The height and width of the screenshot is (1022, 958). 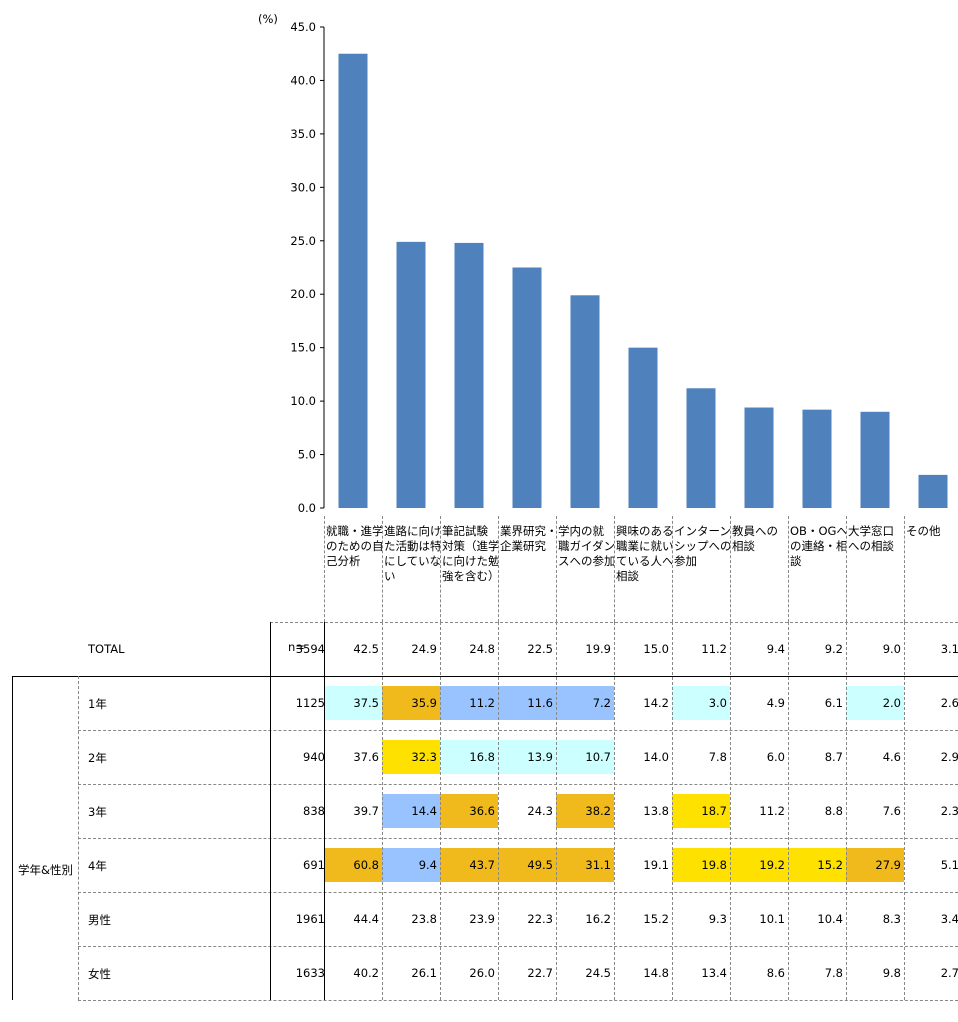 What do you see at coordinates (366, 649) in the screenshot?
I see `table-cell: 42.5` at bounding box center [366, 649].